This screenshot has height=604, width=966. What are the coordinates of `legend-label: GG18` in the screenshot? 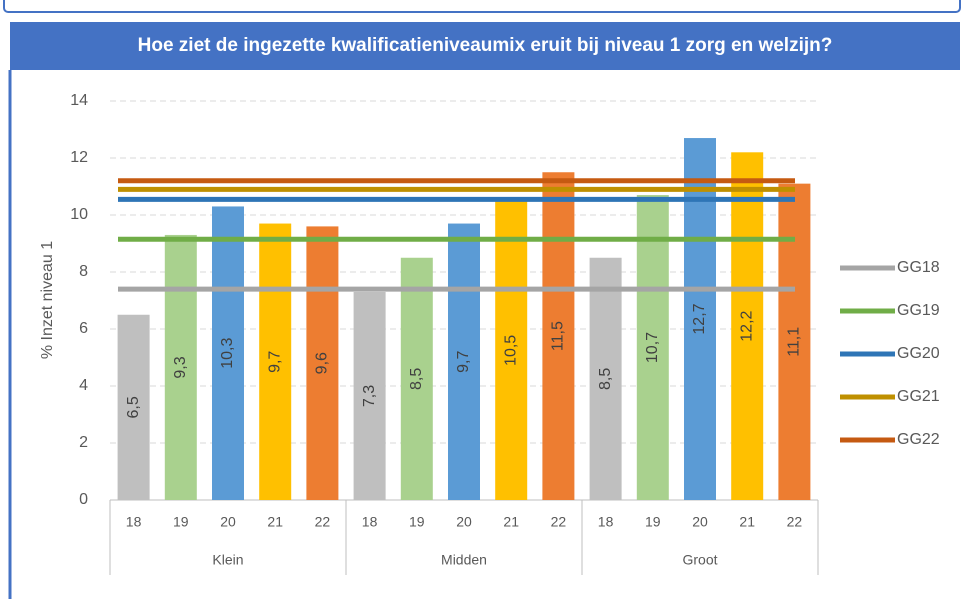 It's located at (918, 267).